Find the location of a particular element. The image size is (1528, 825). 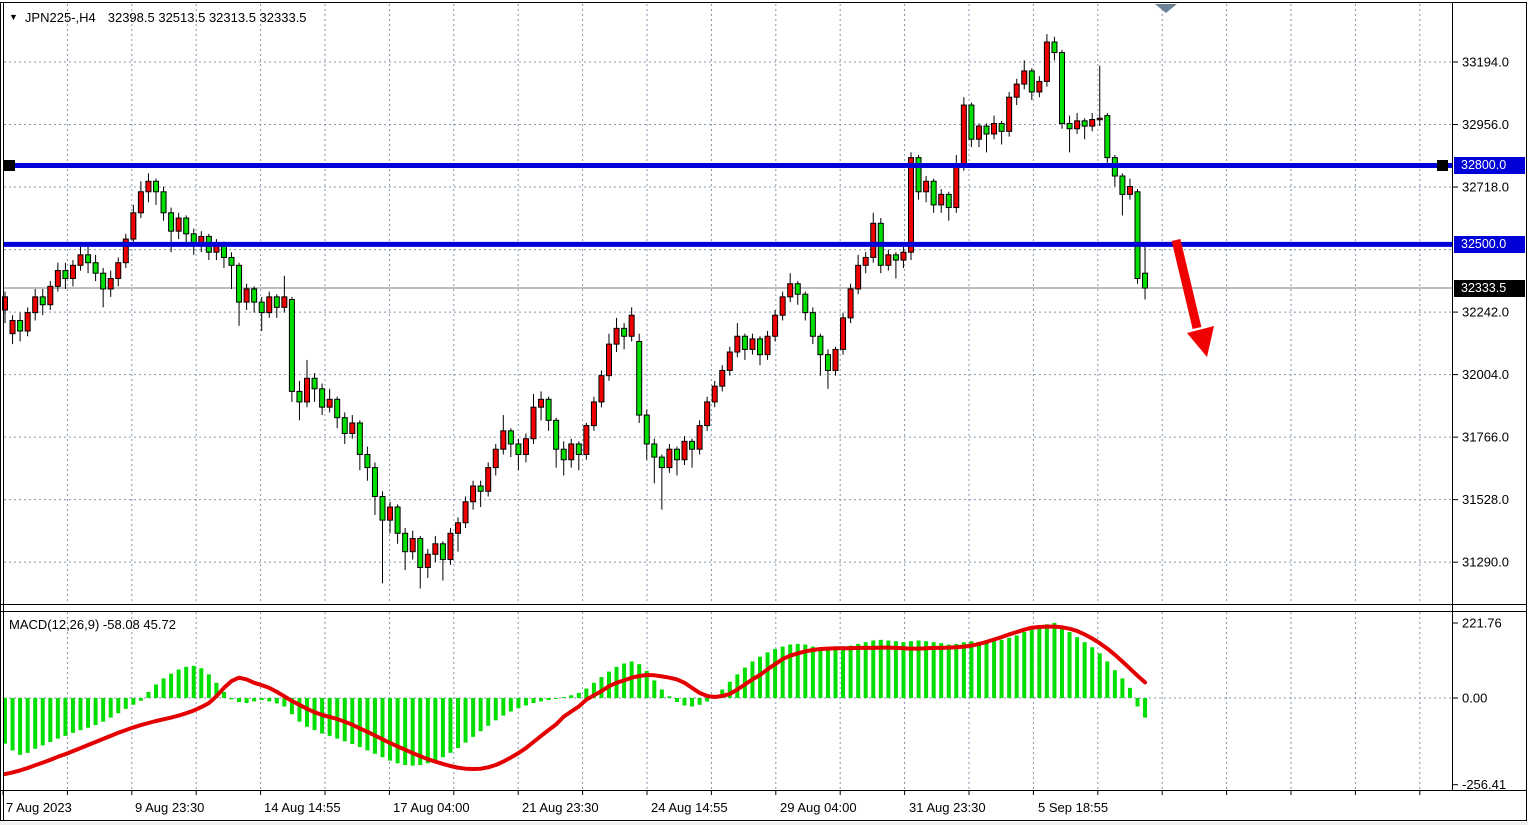

object-marker-icon: ▼ is located at coordinates (13, 17).